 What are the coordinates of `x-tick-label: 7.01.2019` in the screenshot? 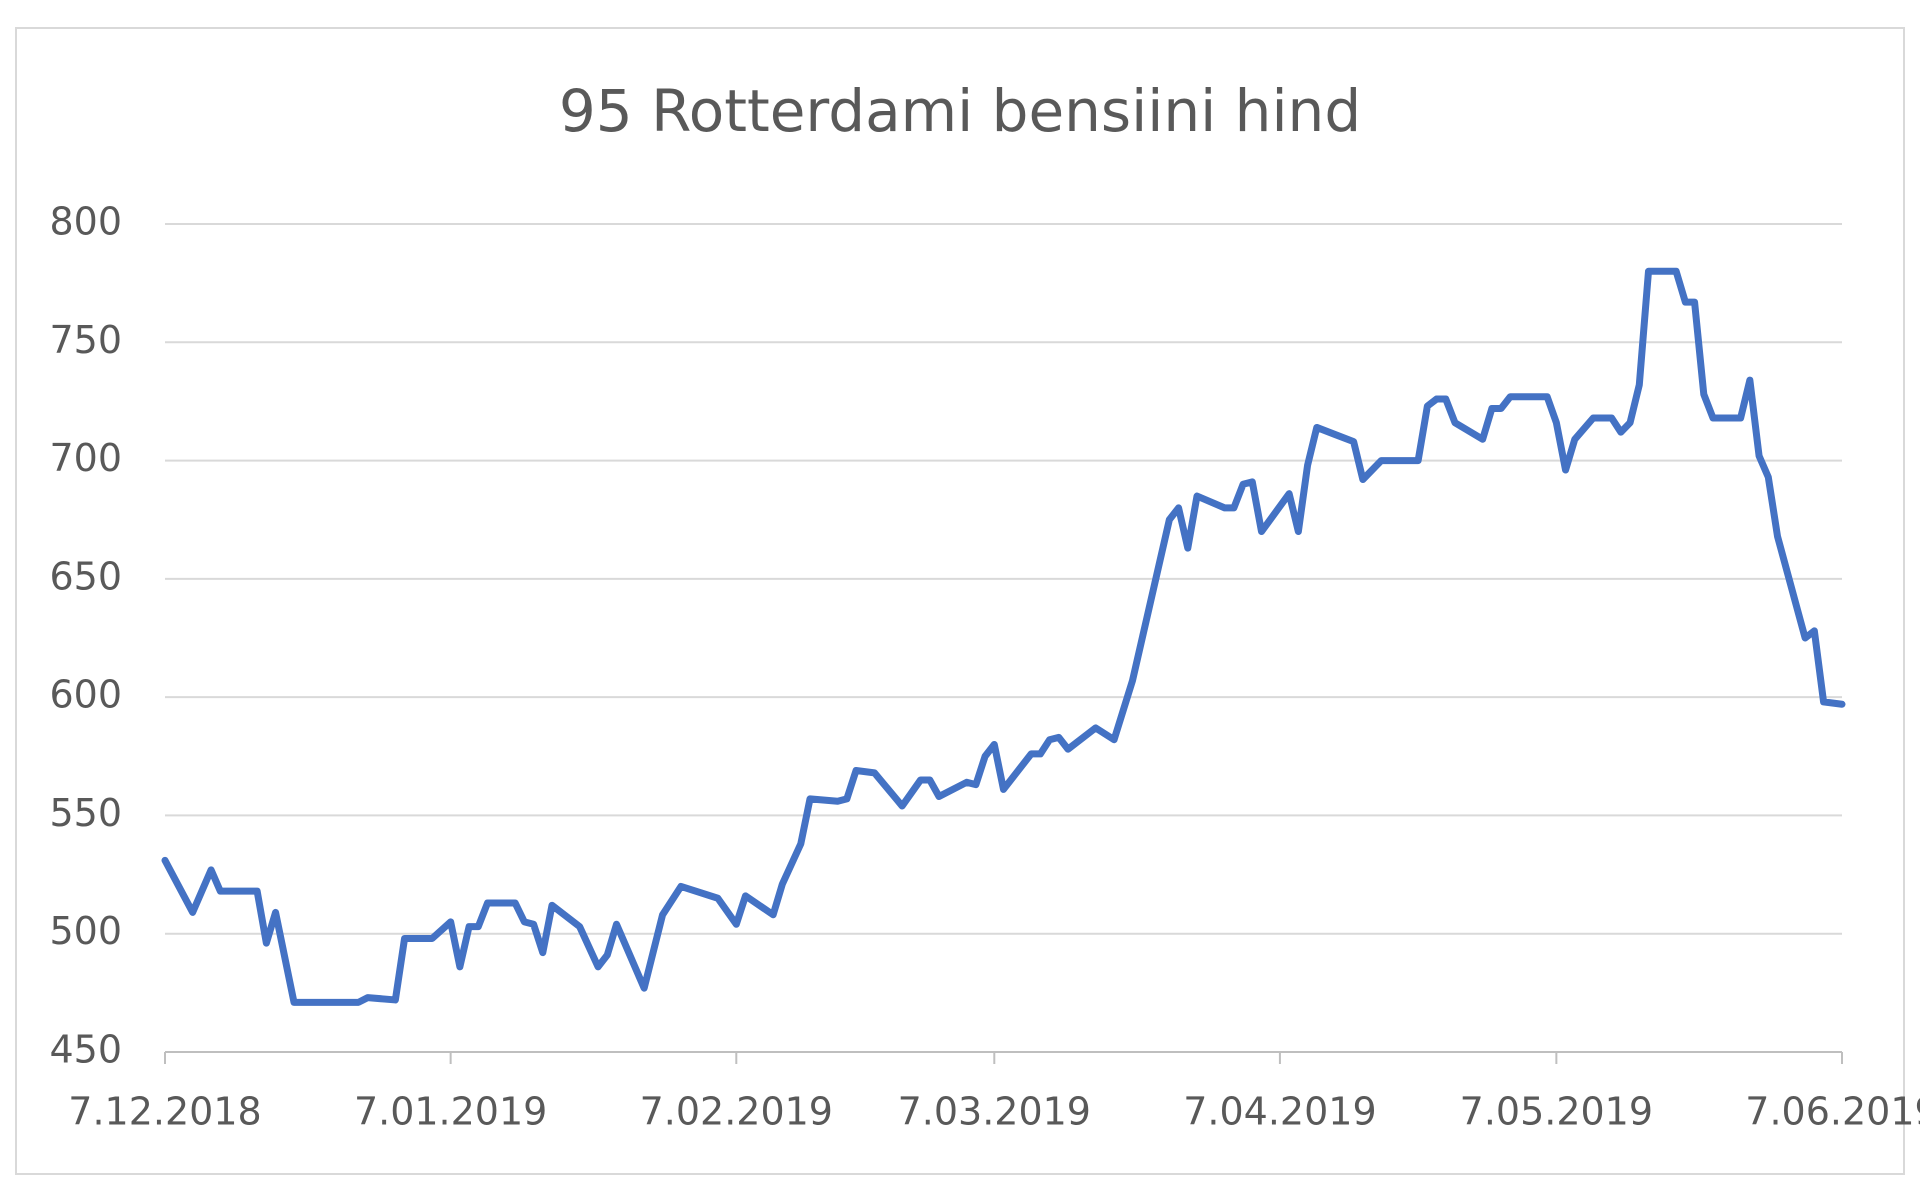 It's located at (450, 1112).